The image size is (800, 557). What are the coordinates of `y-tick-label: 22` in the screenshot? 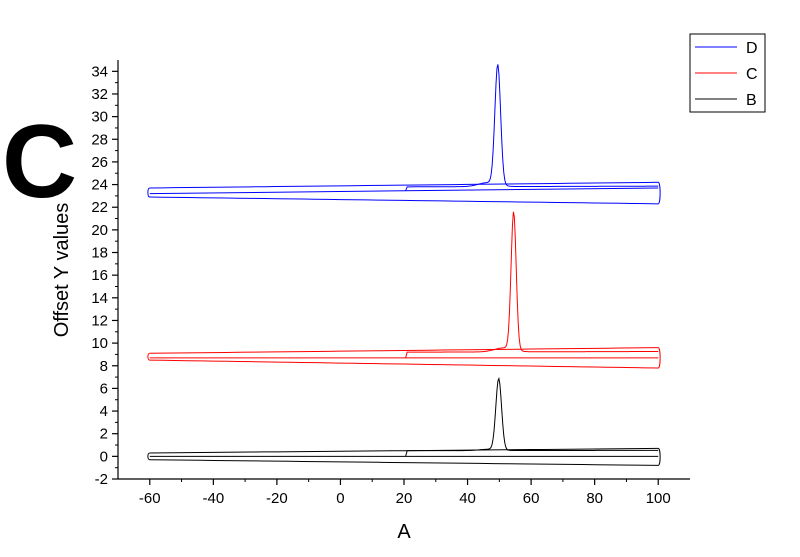 It's located at (99, 207).